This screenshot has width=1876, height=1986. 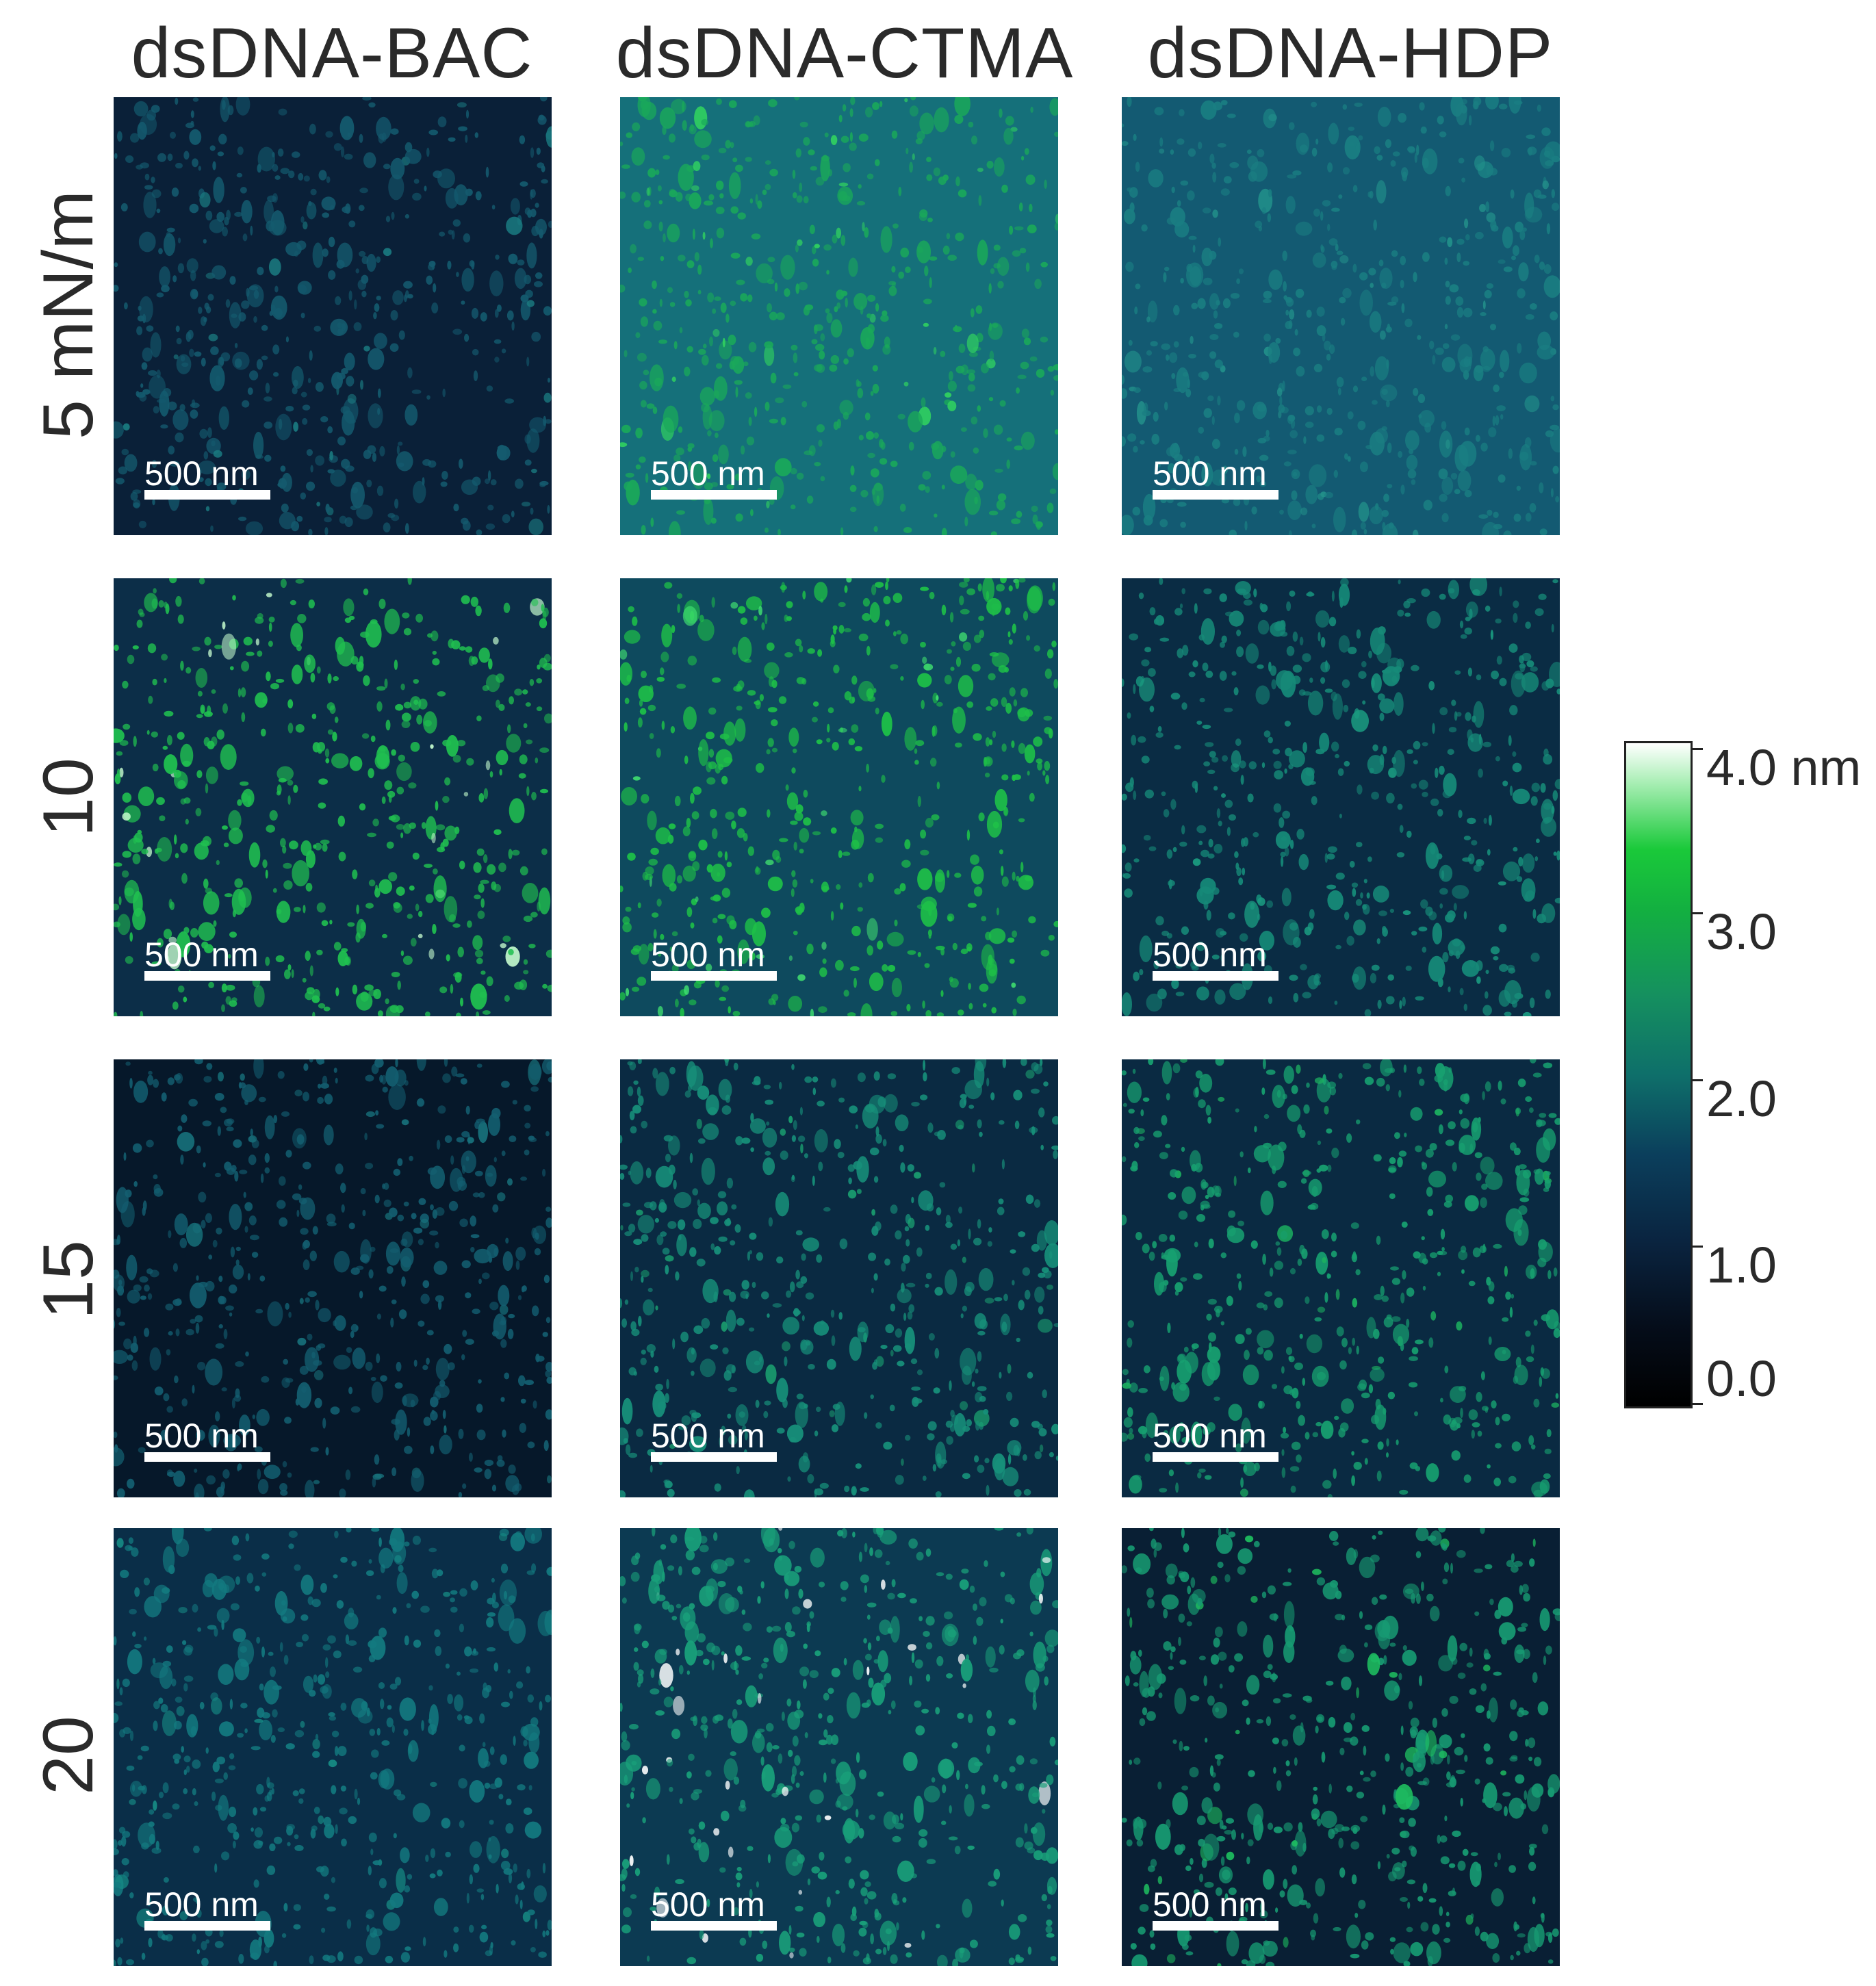 I want to click on colorbar-label-4: 4.0 nm, so click(x=1784, y=767).